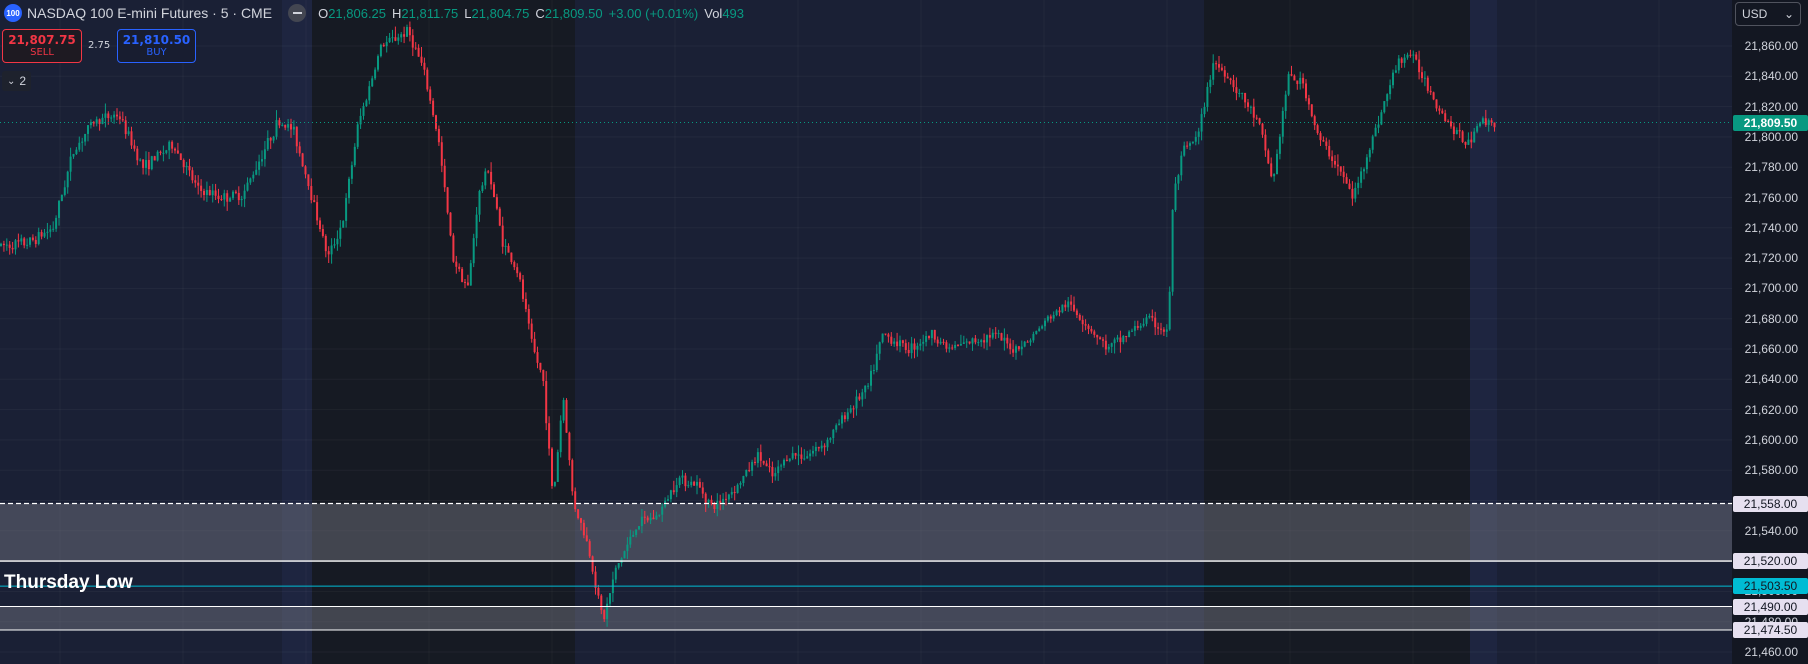 The height and width of the screenshot is (664, 1808). I want to click on axis-price-label: 21,474.50, so click(1770, 630).